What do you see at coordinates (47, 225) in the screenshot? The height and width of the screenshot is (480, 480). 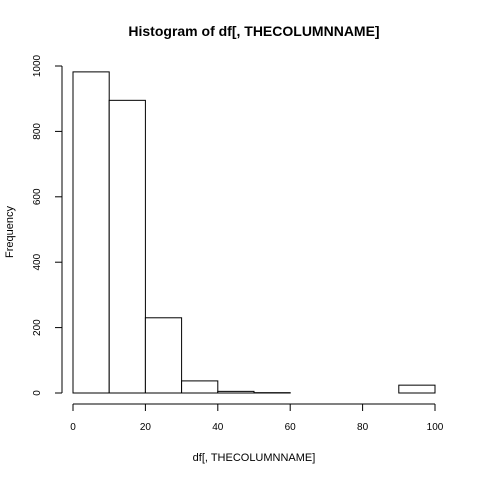 I see `y-axis: 0 200 400 600 800 1000` at bounding box center [47, 225].